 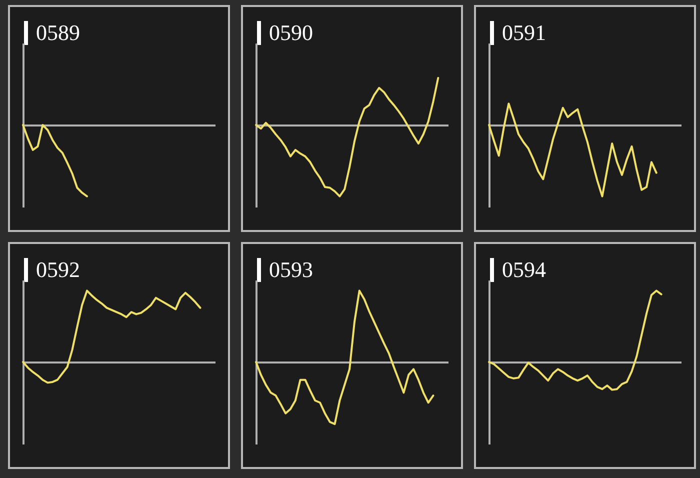 I want to click on chart-title: 0591, so click(x=524, y=32).